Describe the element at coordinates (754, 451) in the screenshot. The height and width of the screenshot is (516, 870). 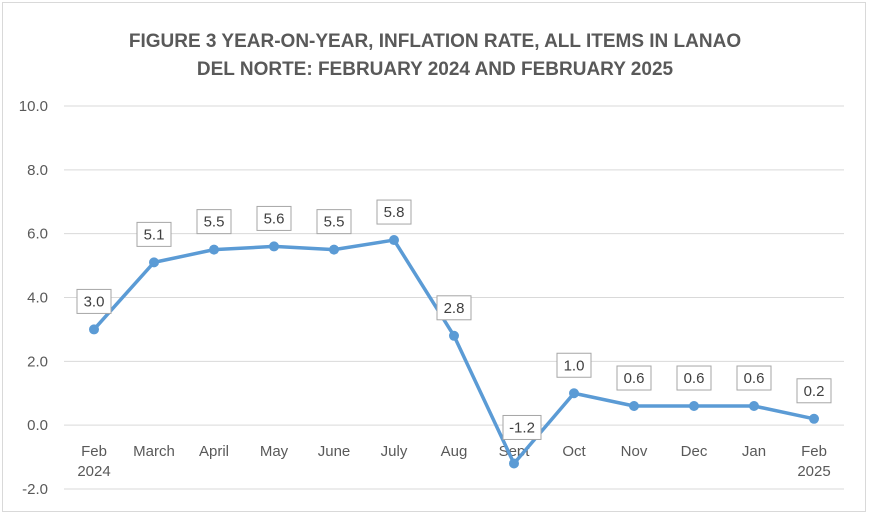
I see `x-tick-label: Jan` at that location.